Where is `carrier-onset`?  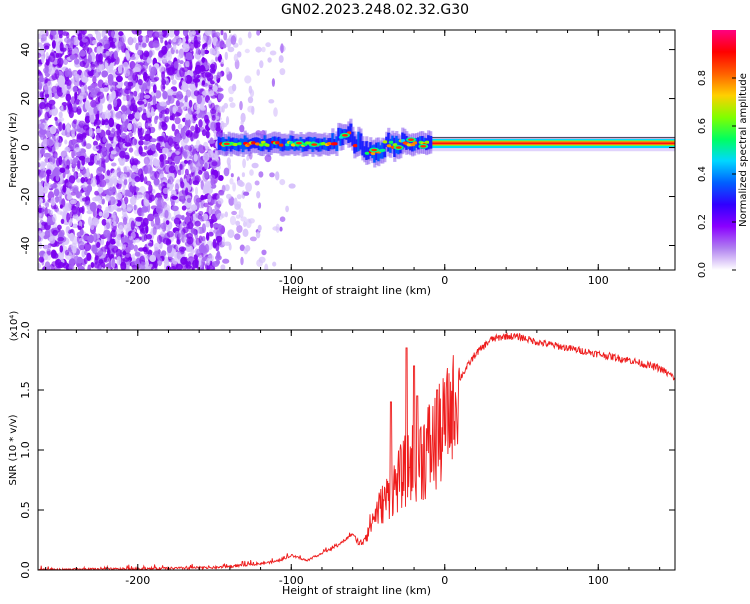
carrier-onset is located at coordinates (325, 143).